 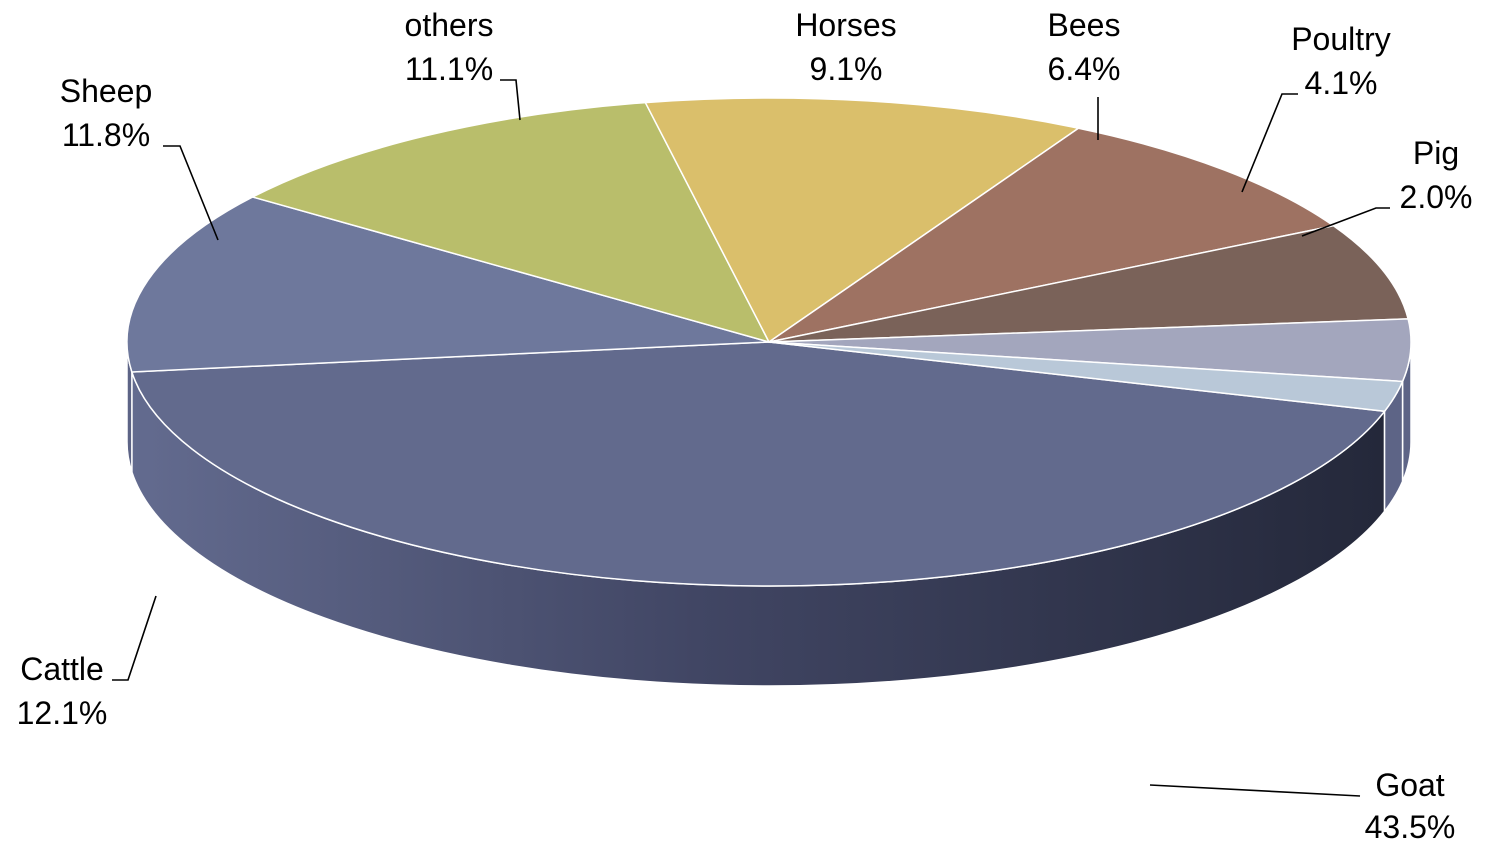 I want to click on leader-pig, so click(x=1345, y=222).